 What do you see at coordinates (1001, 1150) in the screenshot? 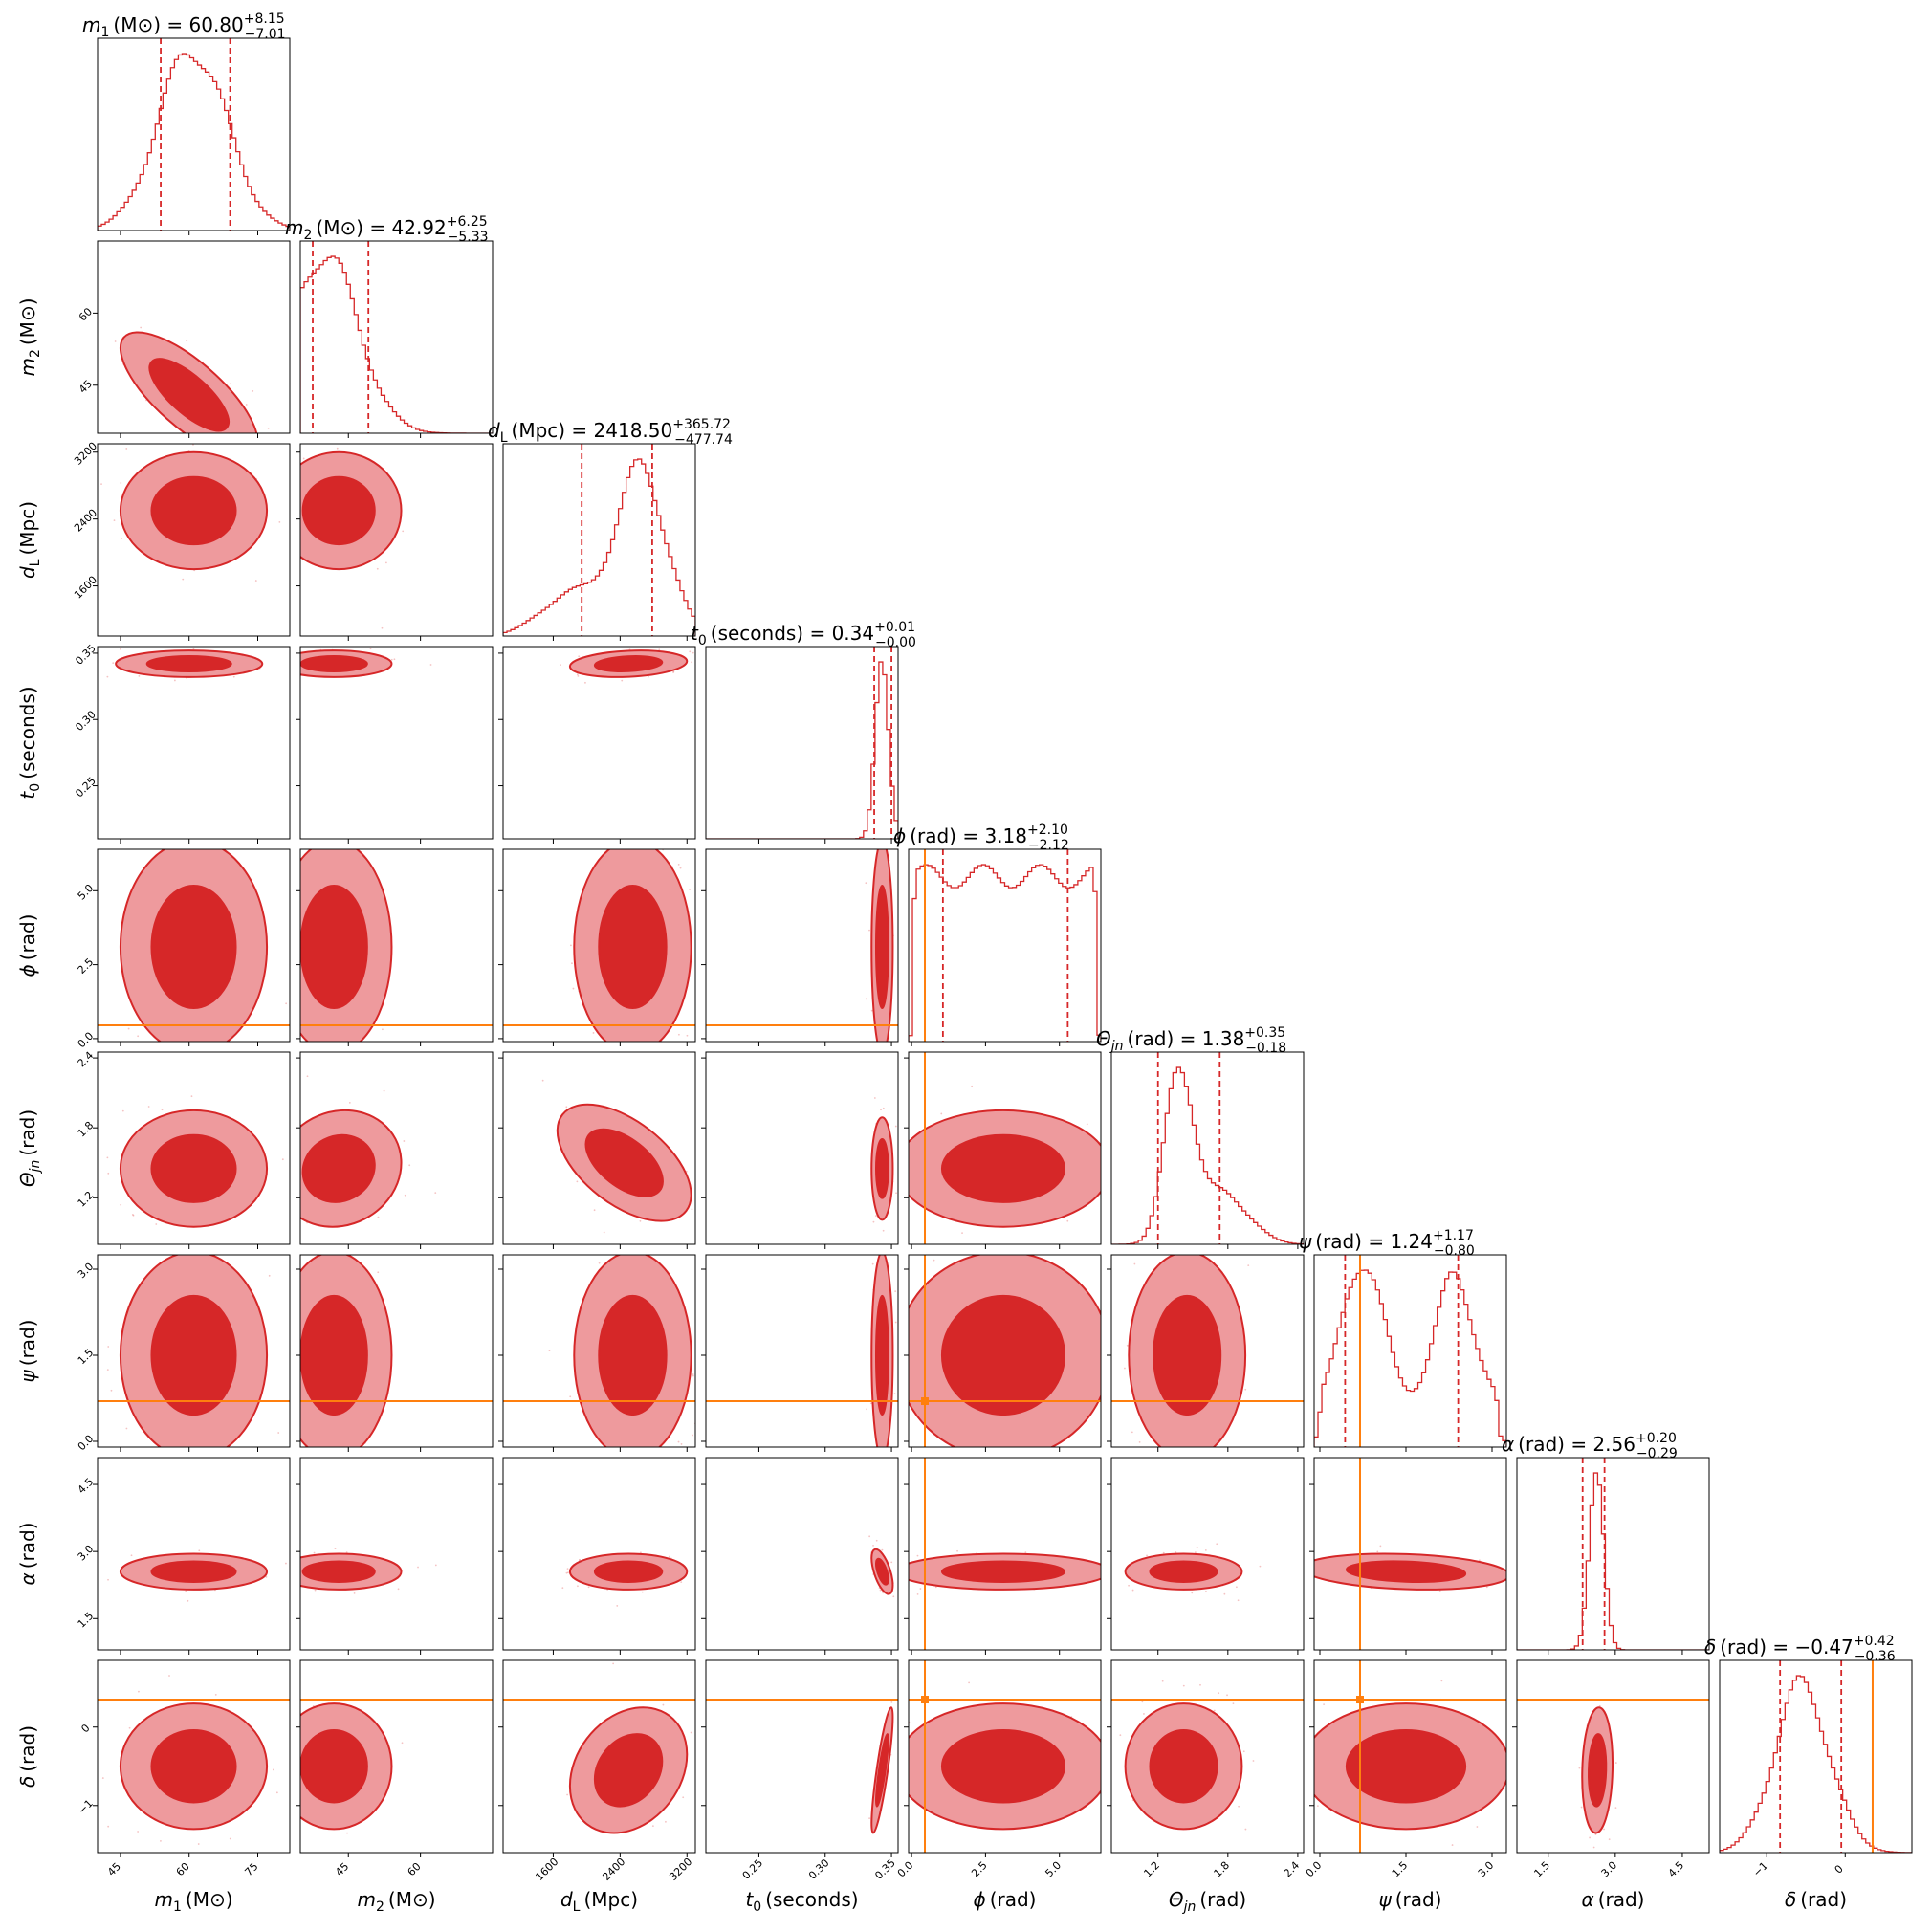
I see `panel-phi-theta` at bounding box center [1001, 1150].